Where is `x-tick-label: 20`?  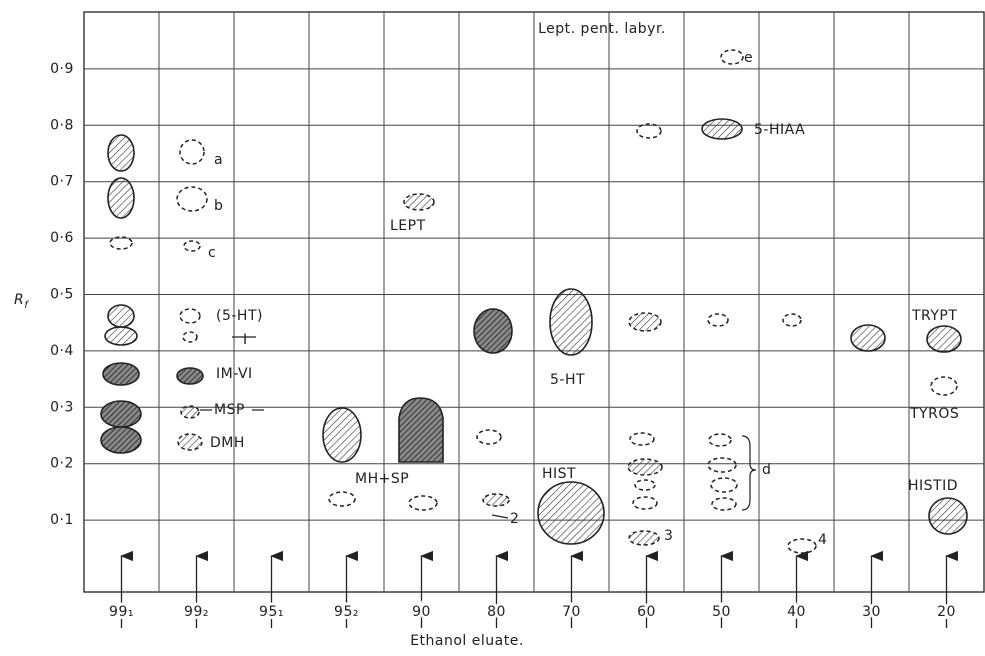
x-tick-label: 20 is located at coordinates (946, 612).